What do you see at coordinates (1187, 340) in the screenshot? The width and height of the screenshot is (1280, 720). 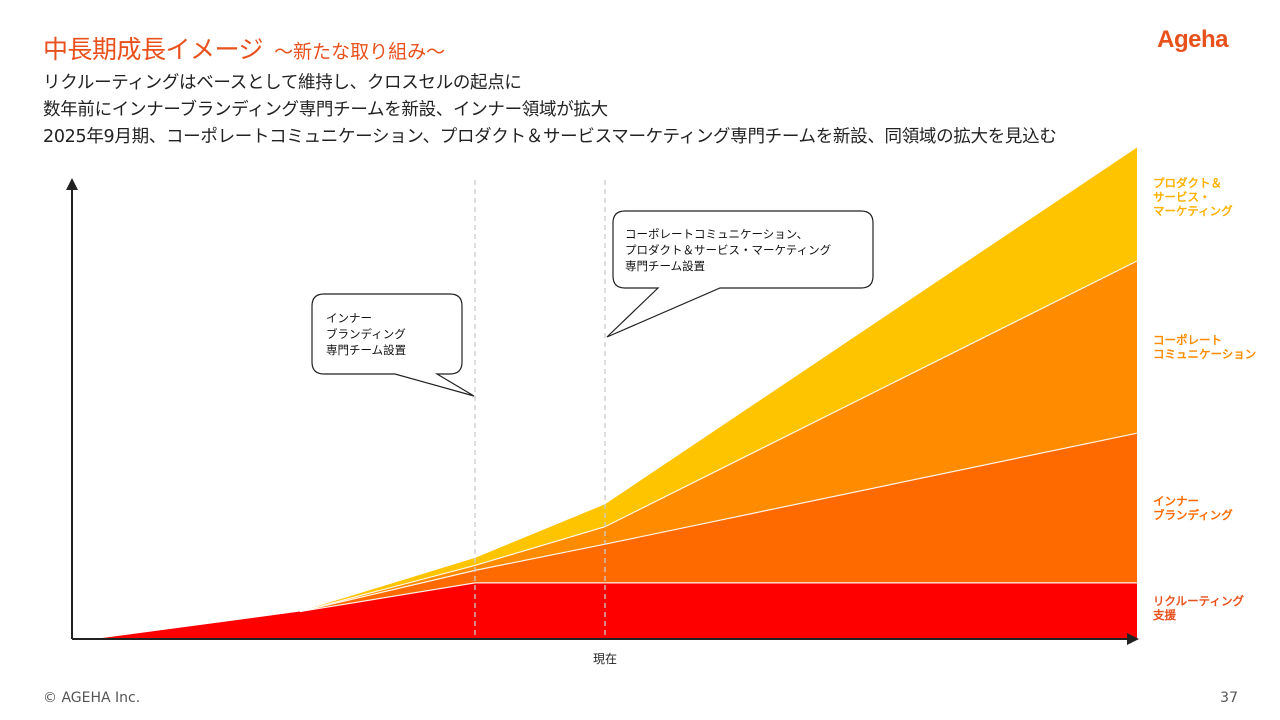 I see `legend-label-line: コーポレート` at bounding box center [1187, 340].